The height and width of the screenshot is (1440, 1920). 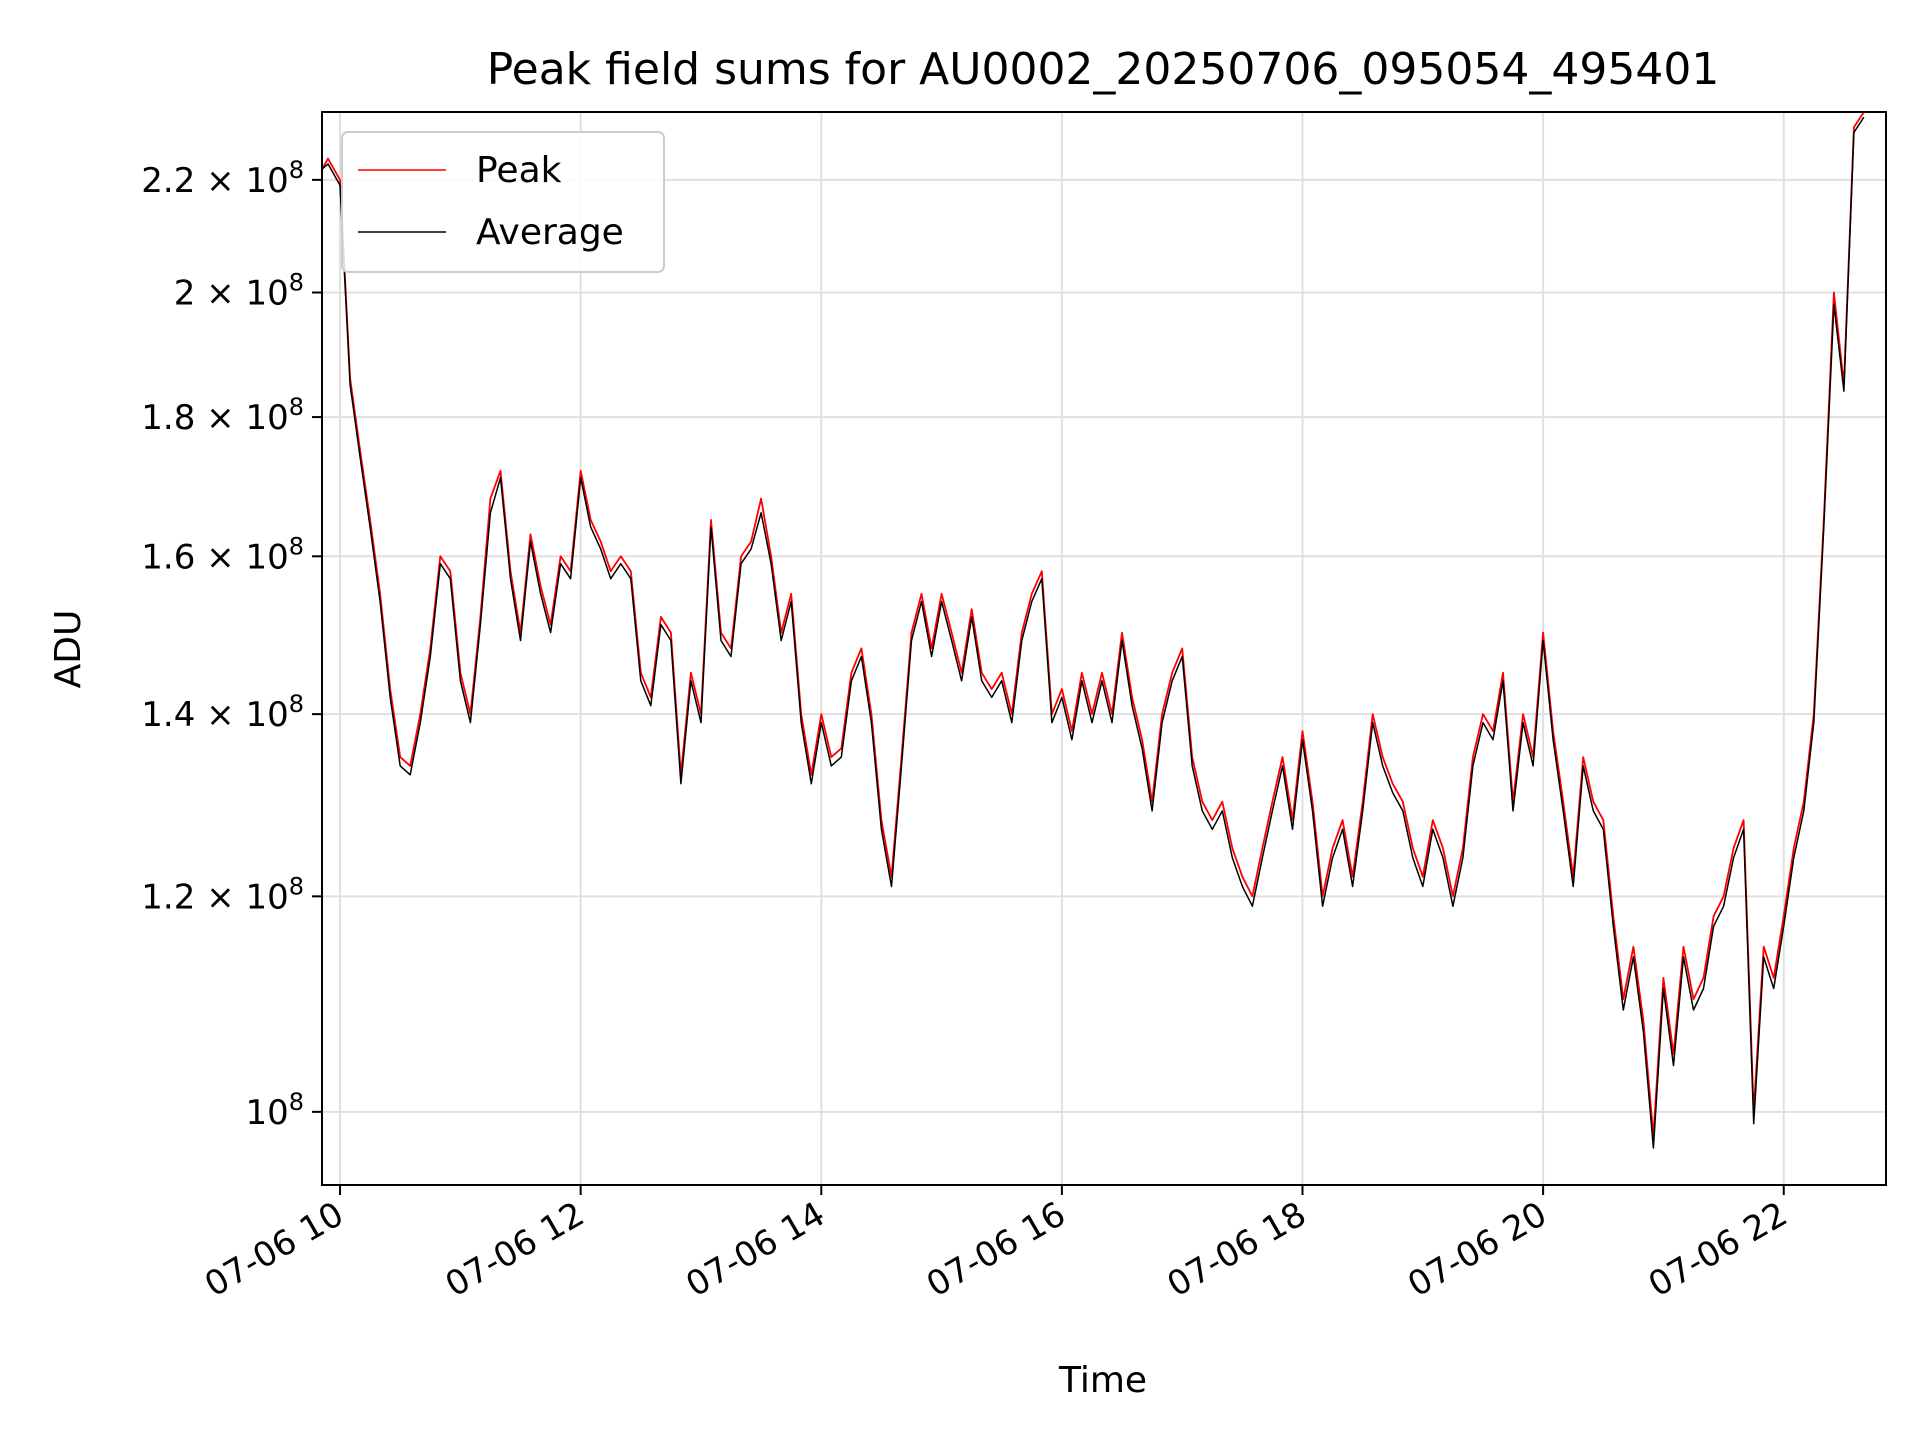 What do you see at coordinates (1102, 1380) in the screenshot?
I see `x-axis-label: Time` at bounding box center [1102, 1380].